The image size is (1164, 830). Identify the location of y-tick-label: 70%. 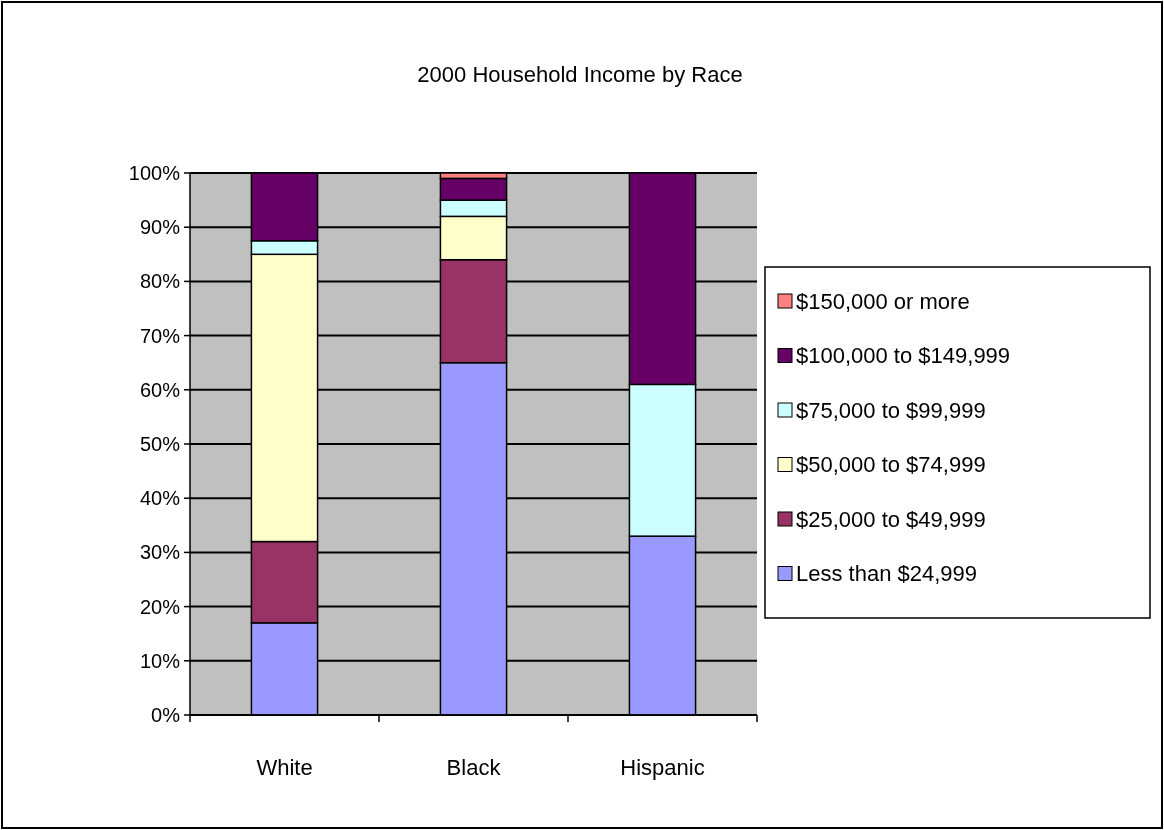
(160, 335).